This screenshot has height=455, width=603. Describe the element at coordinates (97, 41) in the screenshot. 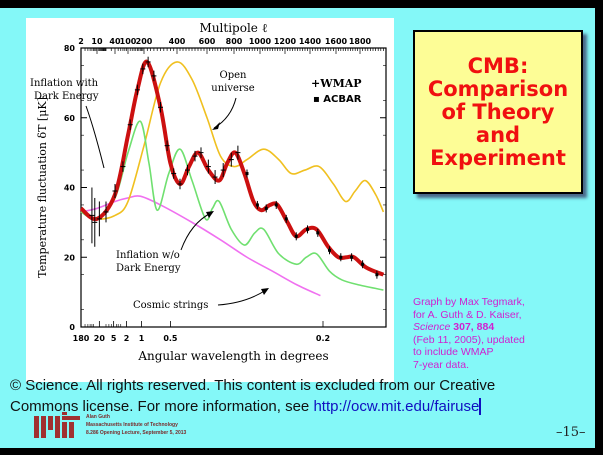

I see `top-tick-label: 10` at that location.